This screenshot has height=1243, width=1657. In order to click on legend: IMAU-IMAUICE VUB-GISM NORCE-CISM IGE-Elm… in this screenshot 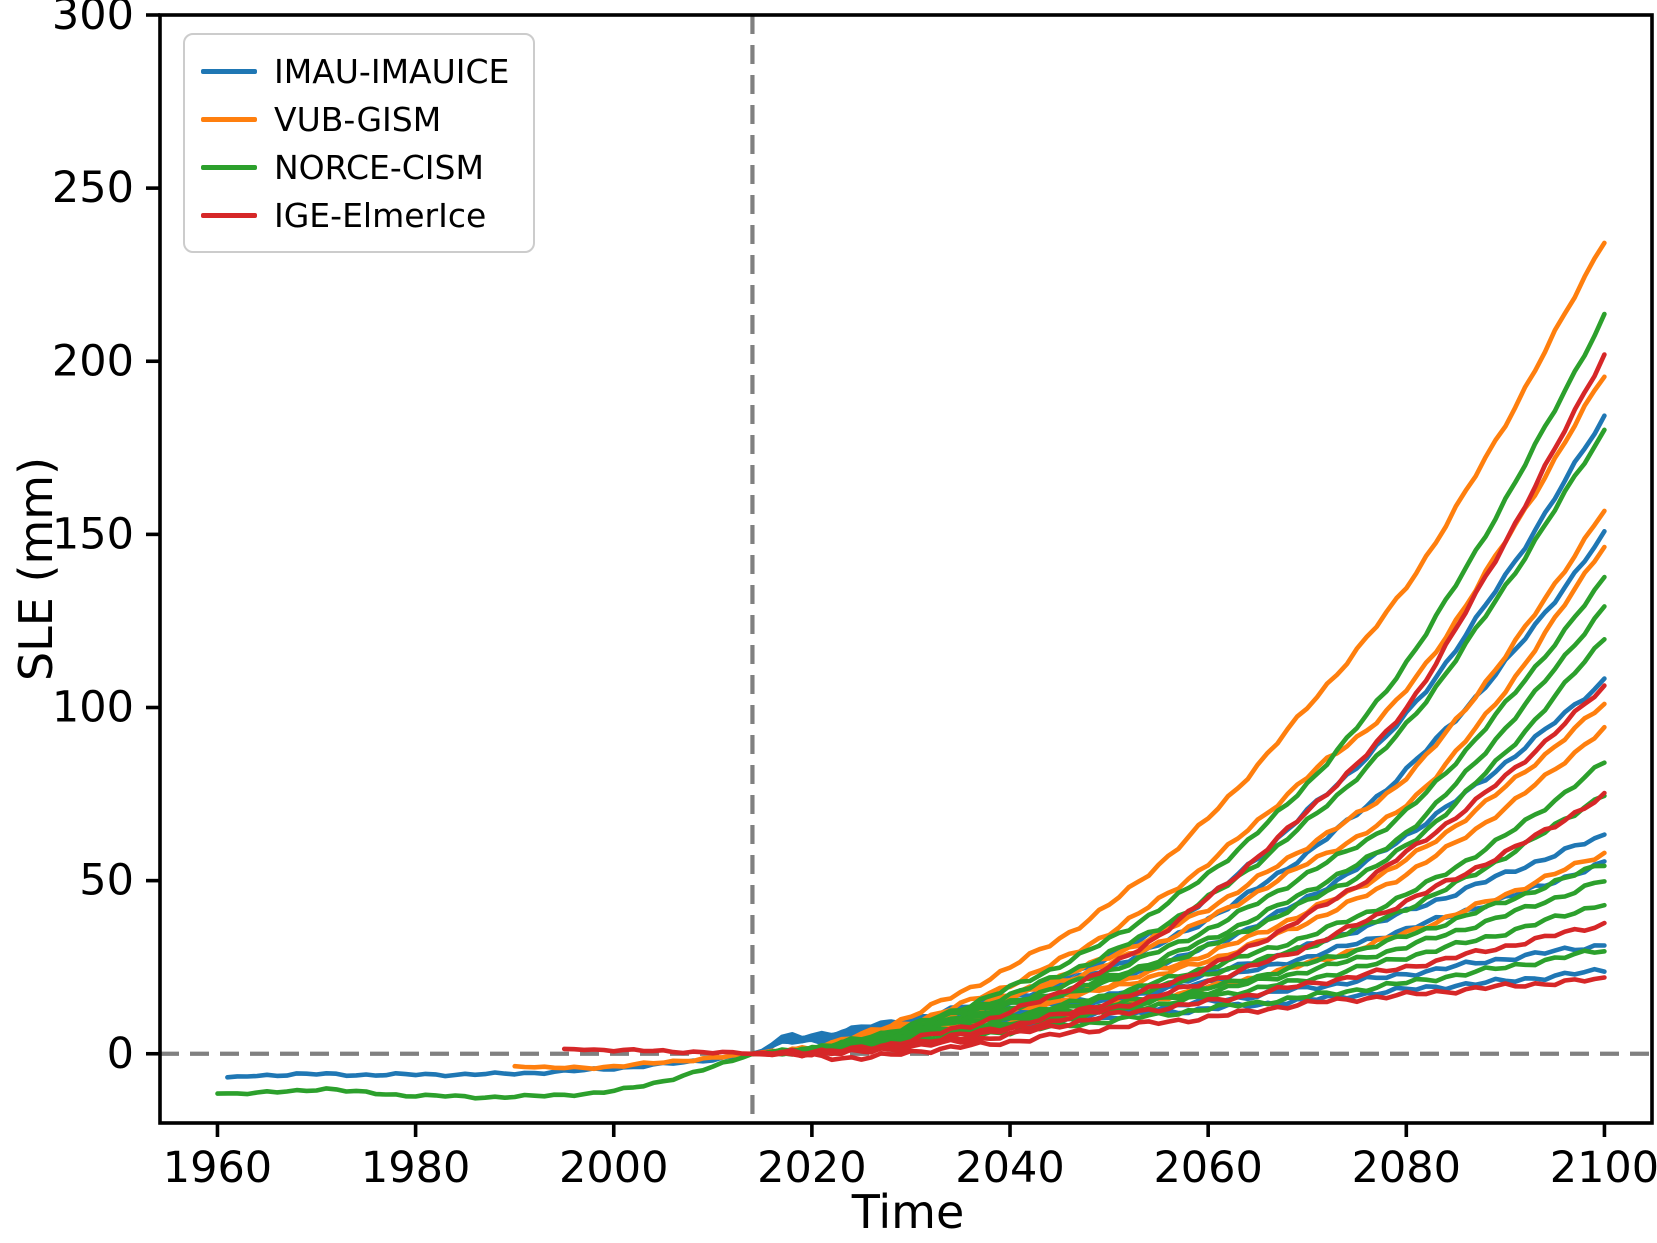, I will do `click(359, 143)`.